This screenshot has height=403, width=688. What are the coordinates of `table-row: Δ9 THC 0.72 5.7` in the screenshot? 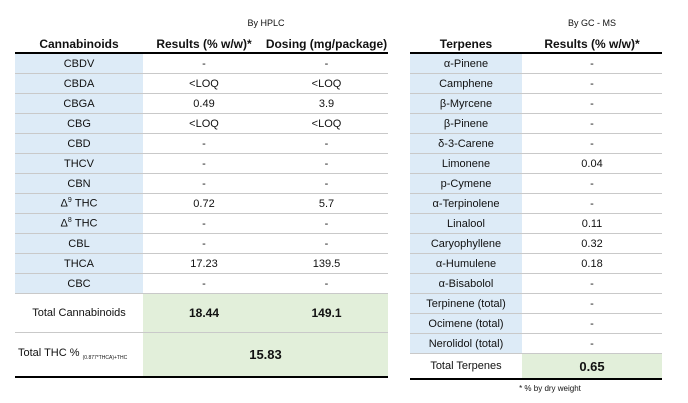 It's located at (201, 203).